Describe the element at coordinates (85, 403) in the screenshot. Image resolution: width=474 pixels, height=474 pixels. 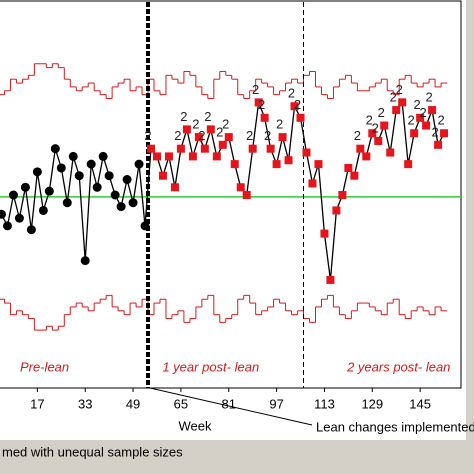
I see `x-tick-label: 33` at that location.